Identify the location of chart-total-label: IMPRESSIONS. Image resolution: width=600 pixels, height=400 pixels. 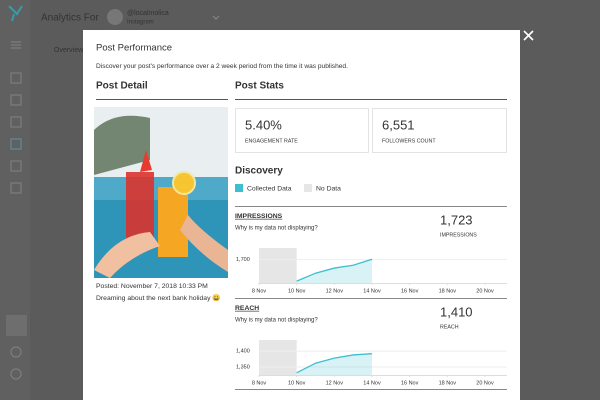
(458, 235).